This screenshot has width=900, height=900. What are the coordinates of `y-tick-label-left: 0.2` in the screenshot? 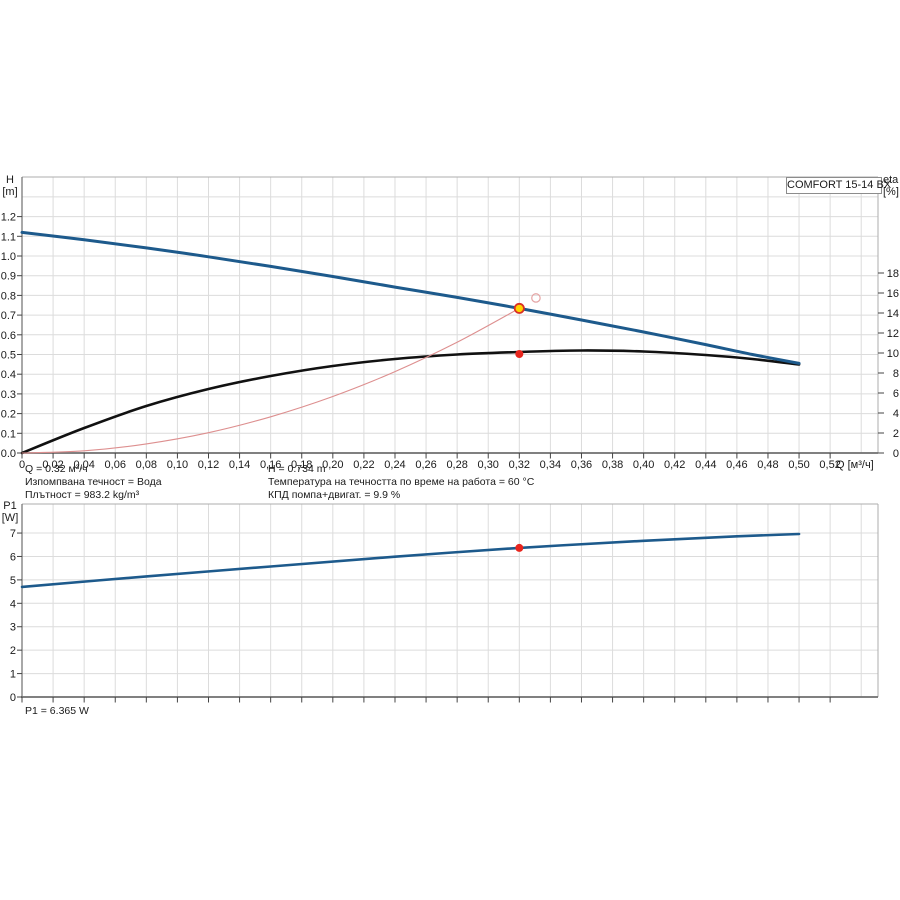 It's located at (8, 415).